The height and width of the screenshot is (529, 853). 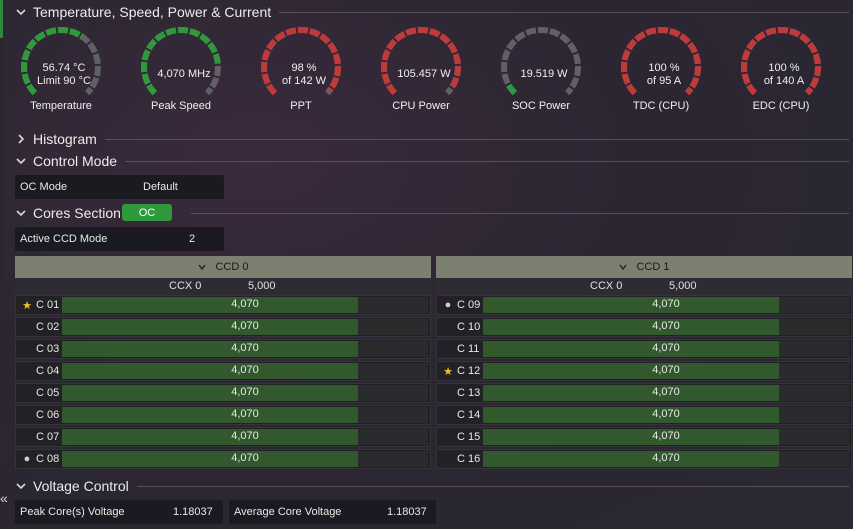 I want to click on core-label: C 08, so click(x=48, y=459).